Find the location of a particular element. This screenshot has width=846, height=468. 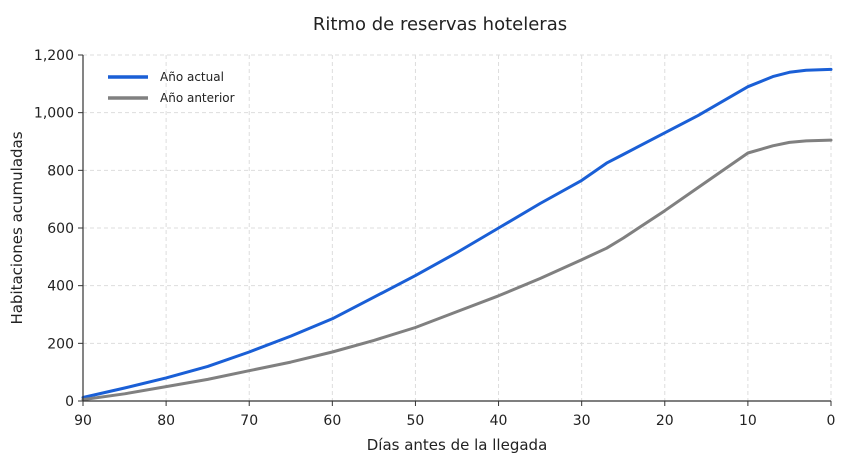

y-tick-label: 0 is located at coordinates (69, 402).